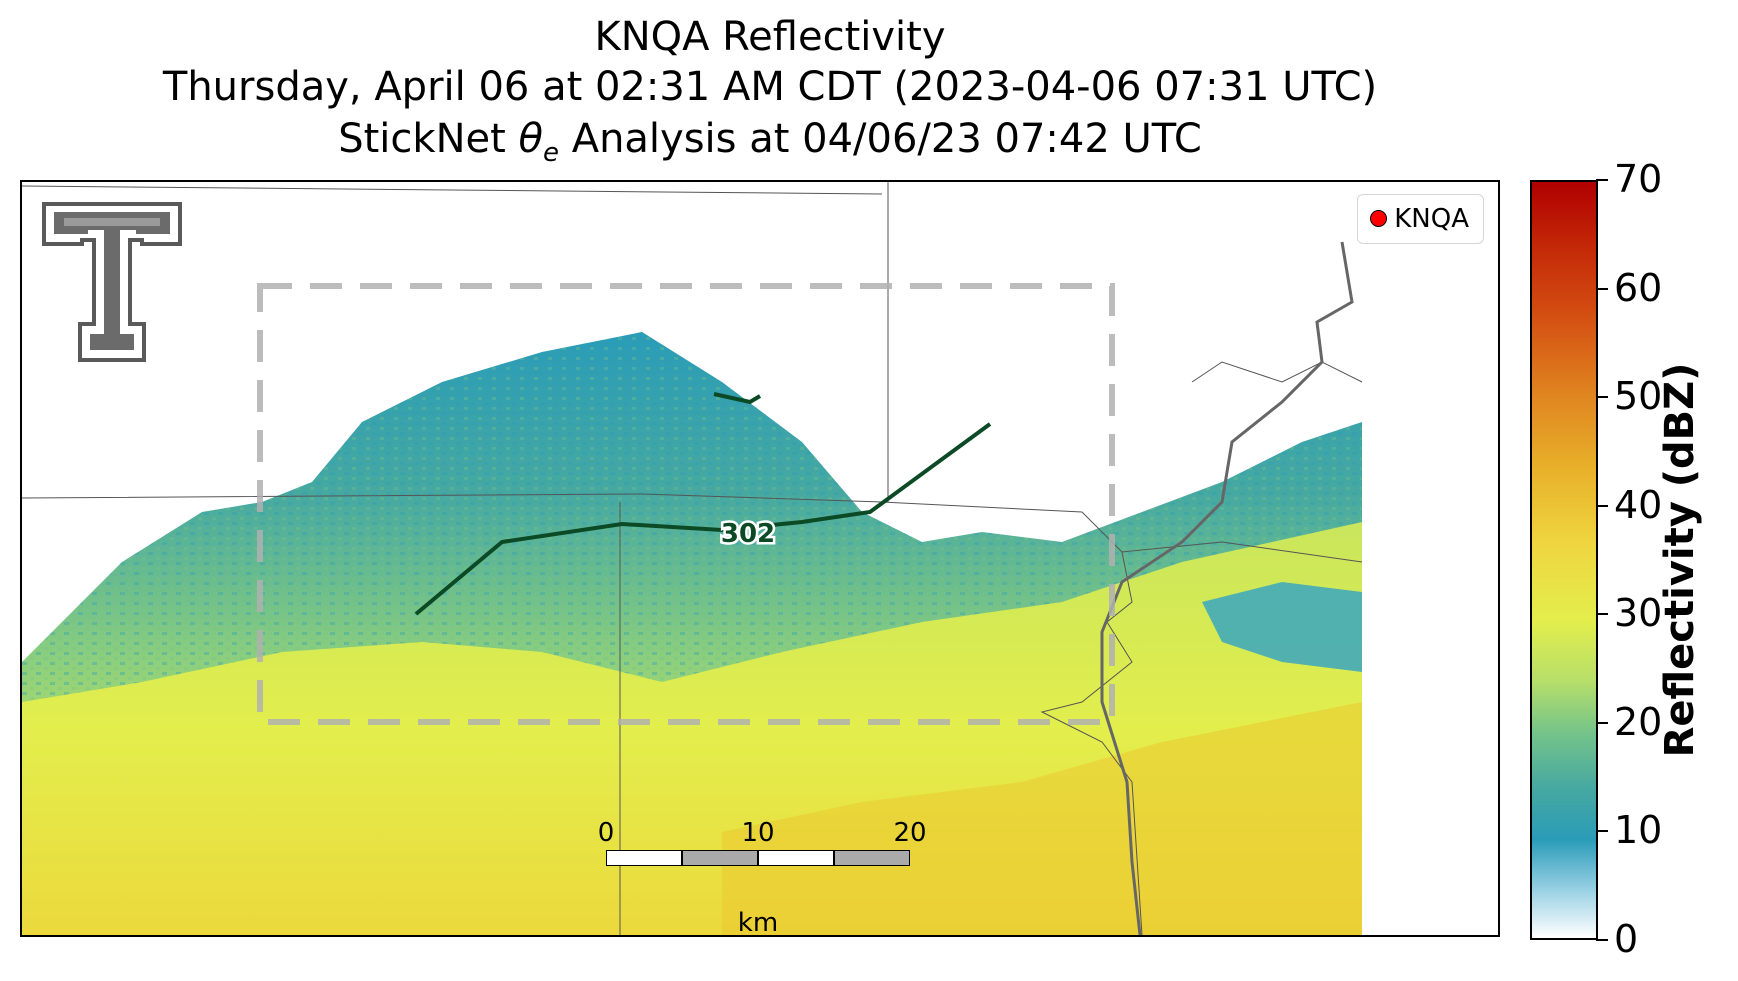  I want to click on analysis-suffix: Analysis at 04/06/23 07:42 UTC, so click(880, 139).